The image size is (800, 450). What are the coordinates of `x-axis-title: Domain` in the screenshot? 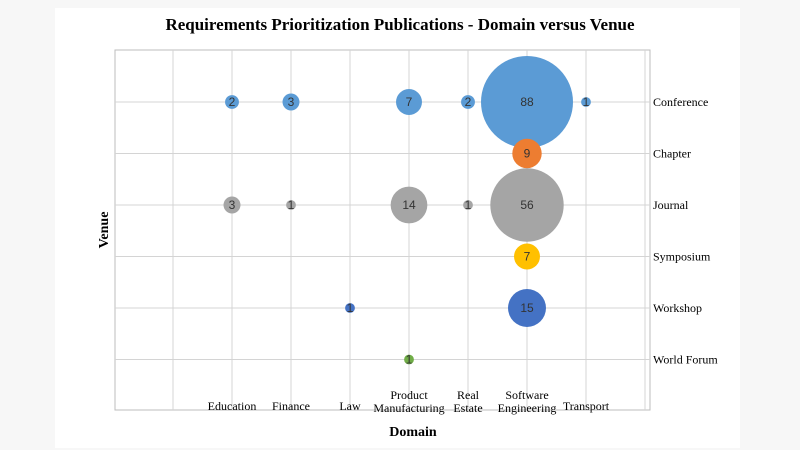 It's located at (413, 432).